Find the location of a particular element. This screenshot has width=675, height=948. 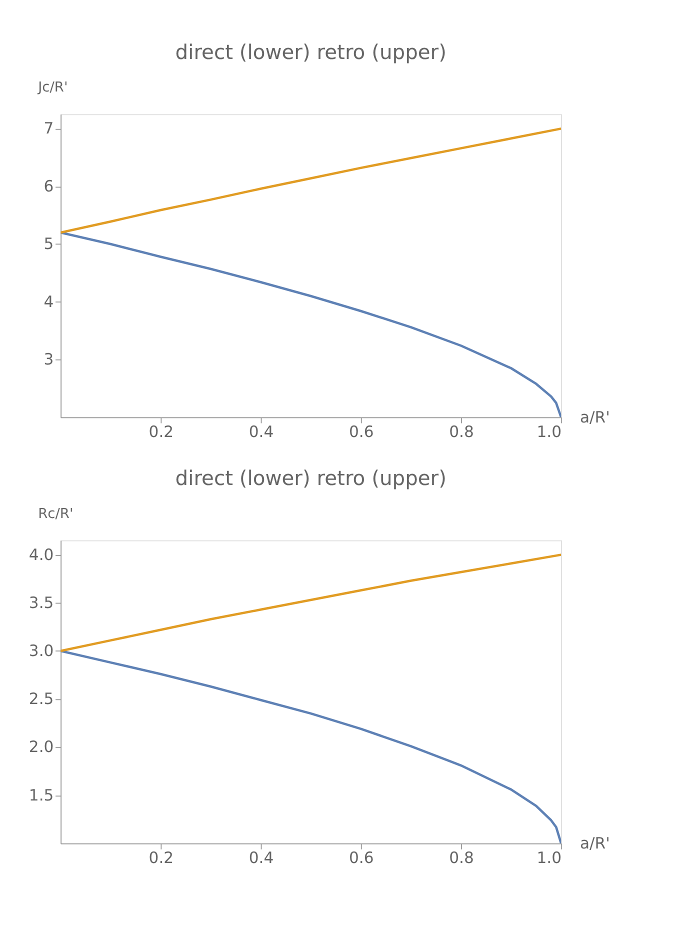

y-tick-label: 5 is located at coordinates (49, 244).